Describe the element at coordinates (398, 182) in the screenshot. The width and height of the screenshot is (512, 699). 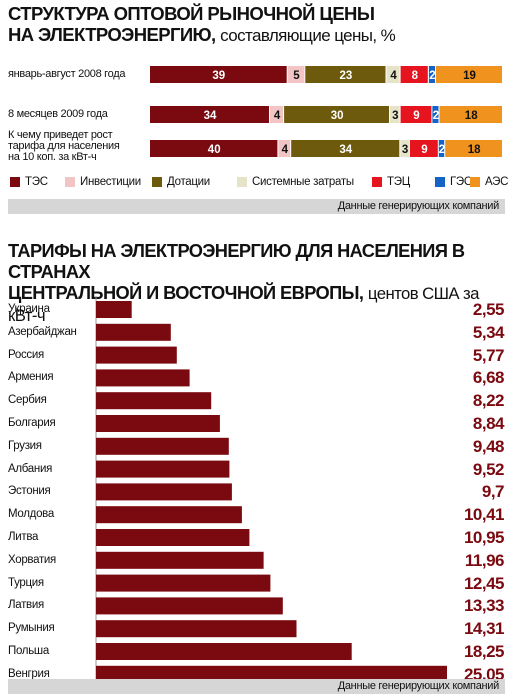
I see `legend-label: ТЭЦ` at that location.